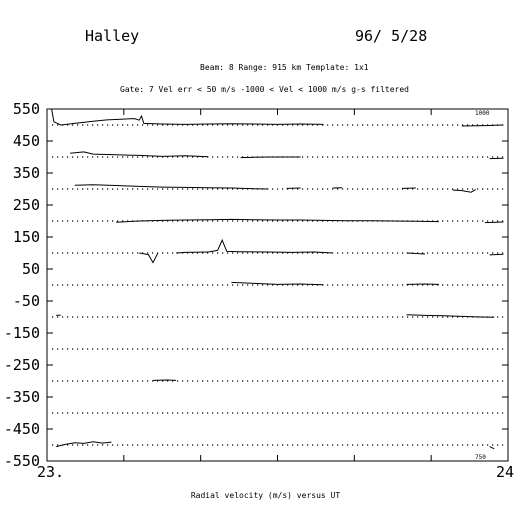 The width and height of the screenshot is (531, 510). What do you see at coordinates (26, 205) in the screenshot?
I see `y-tick-label: 250` at bounding box center [26, 205].